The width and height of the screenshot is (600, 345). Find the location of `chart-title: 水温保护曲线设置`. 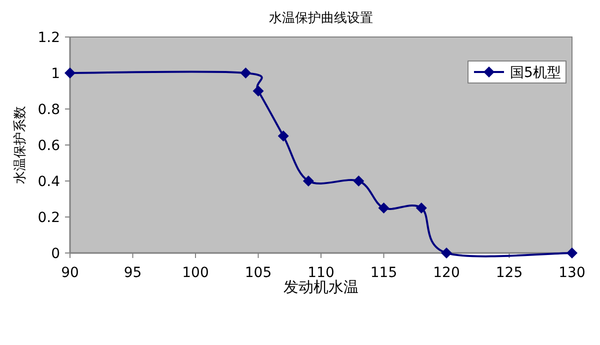

chart-title: 水温保护曲线设置 is located at coordinates (321, 18).